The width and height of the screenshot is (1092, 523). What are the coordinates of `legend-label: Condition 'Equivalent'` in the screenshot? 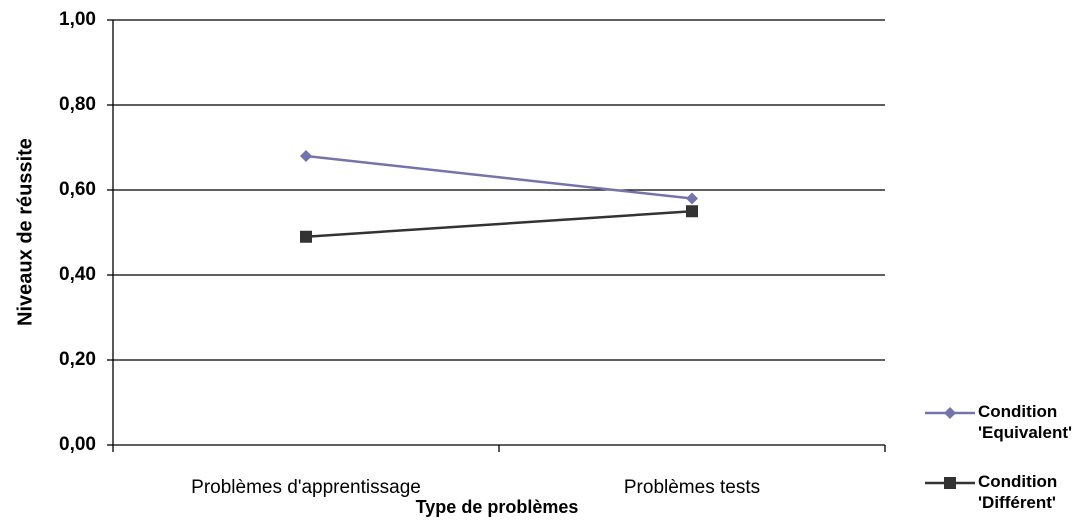 It's located at (1025, 422).